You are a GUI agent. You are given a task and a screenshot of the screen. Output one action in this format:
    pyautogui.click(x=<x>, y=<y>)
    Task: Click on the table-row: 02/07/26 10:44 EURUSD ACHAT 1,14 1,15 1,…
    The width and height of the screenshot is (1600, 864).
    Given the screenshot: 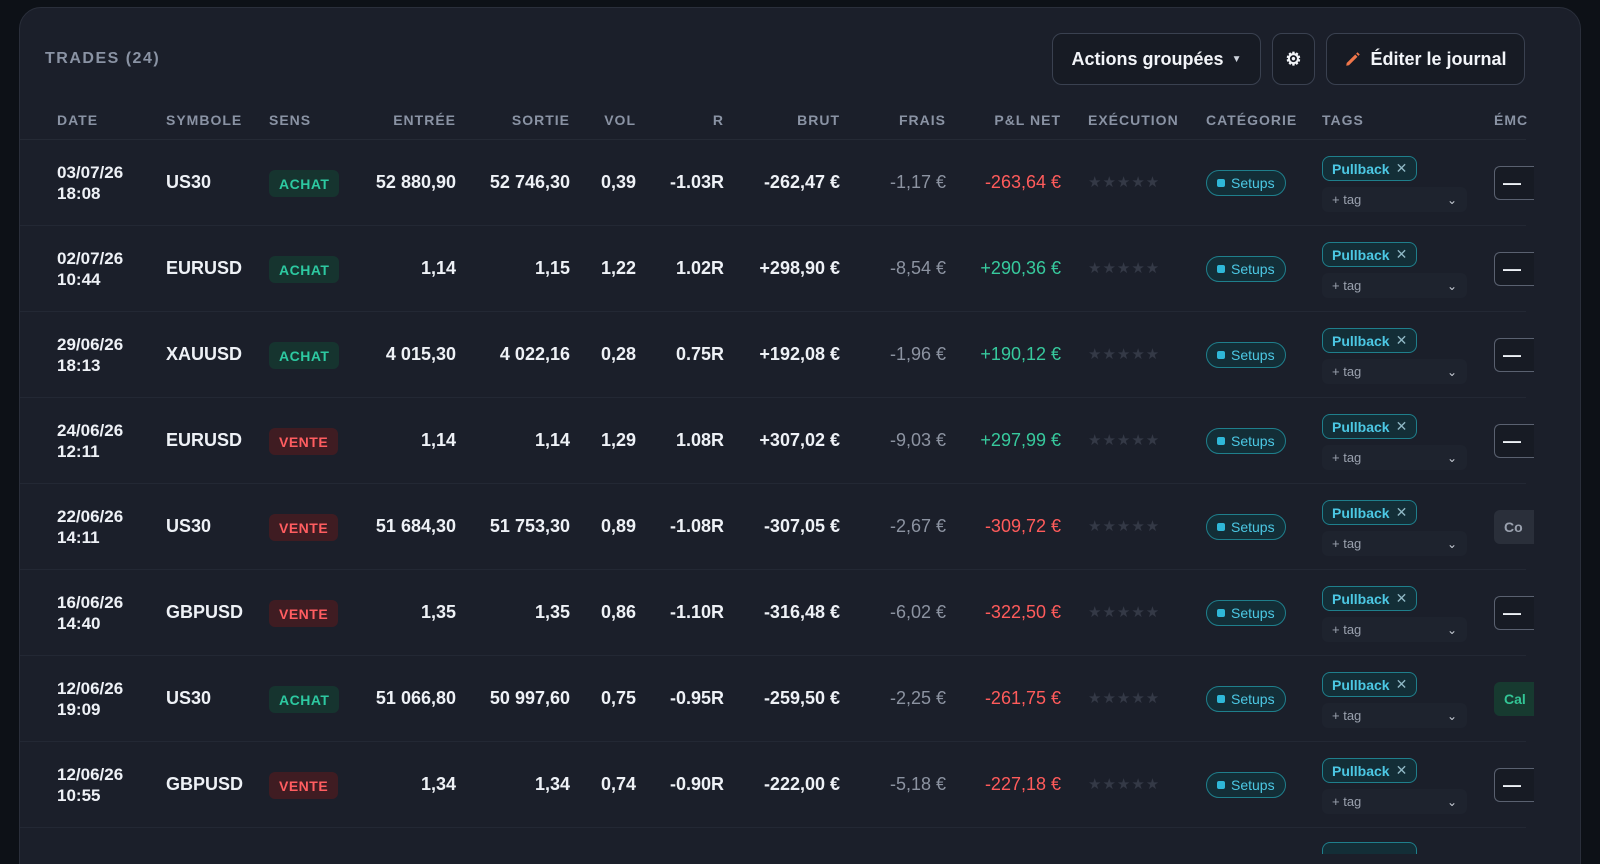 What is the action you would take?
    pyautogui.click(x=777, y=269)
    